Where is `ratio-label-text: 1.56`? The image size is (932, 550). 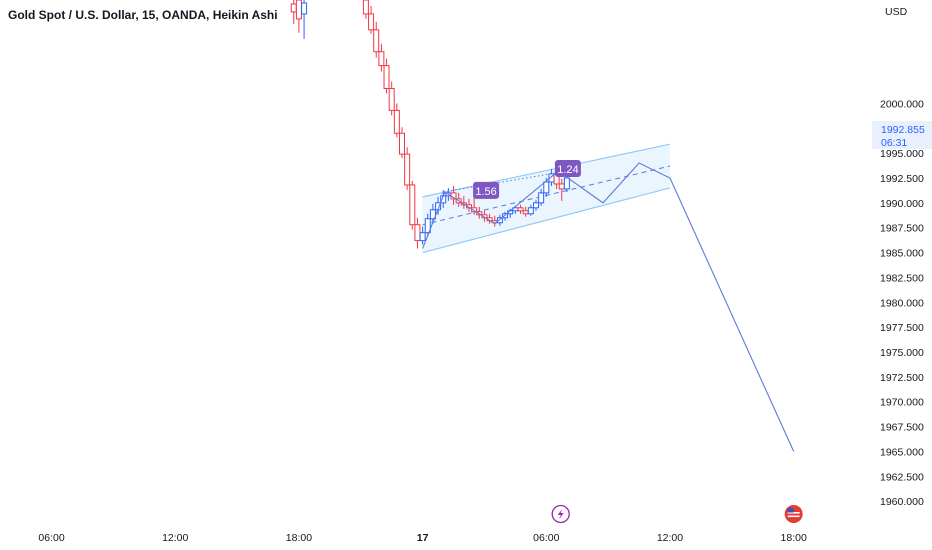
ratio-label-text: 1.56 is located at coordinates (485, 192).